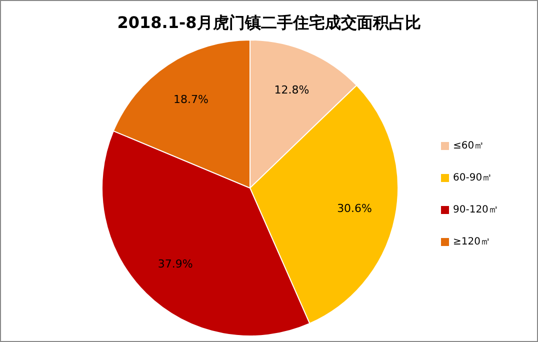 The height and width of the screenshot is (342, 538). I want to click on legend-label: ≤60㎡, so click(468, 146).